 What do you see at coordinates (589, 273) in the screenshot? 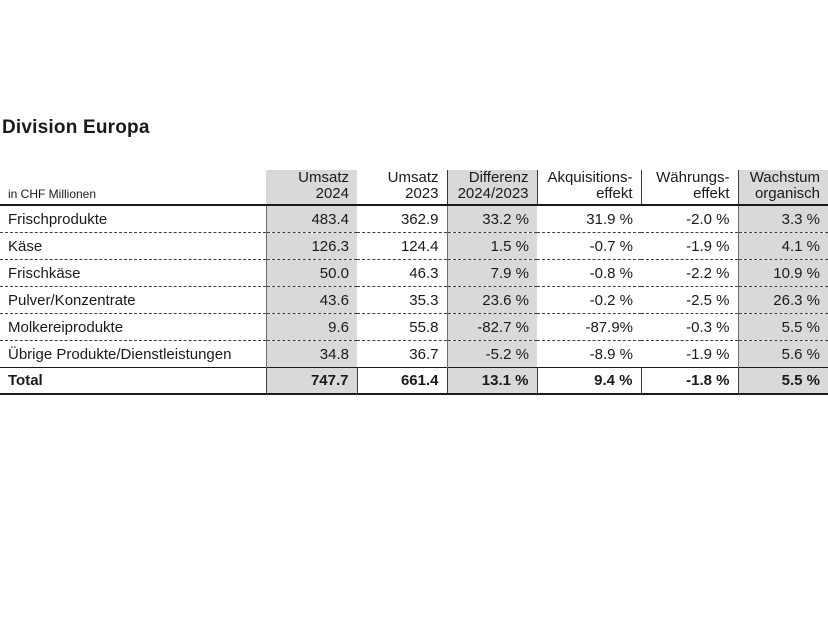
I see `value-cell: -0.8 %` at bounding box center [589, 273].